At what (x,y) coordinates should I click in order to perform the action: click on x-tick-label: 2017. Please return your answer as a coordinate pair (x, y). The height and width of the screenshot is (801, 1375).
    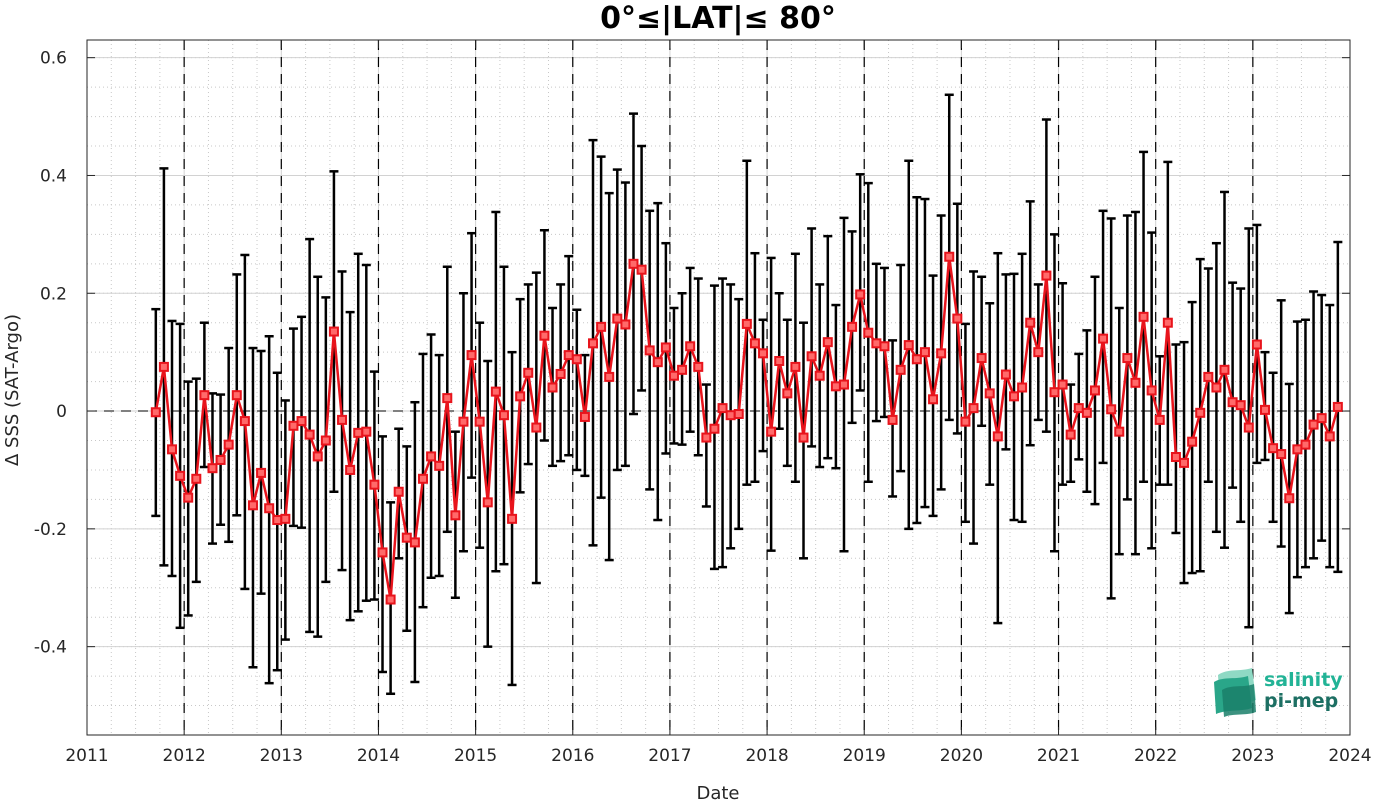
    Looking at the image, I should click on (669, 756).